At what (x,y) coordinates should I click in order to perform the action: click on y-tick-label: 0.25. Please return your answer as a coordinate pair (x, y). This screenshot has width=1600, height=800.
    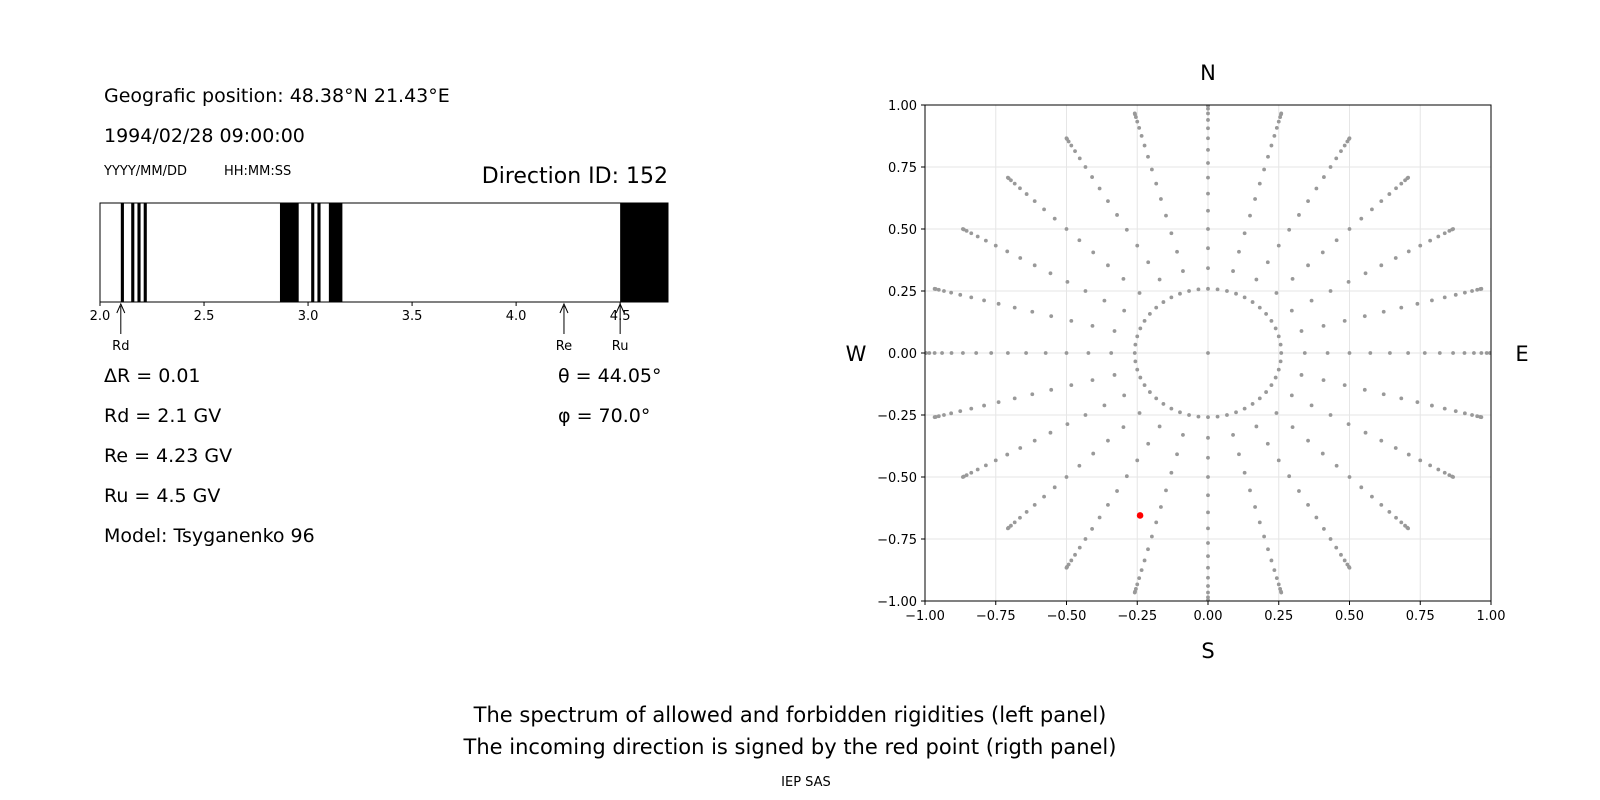
    Looking at the image, I should click on (902, 292).